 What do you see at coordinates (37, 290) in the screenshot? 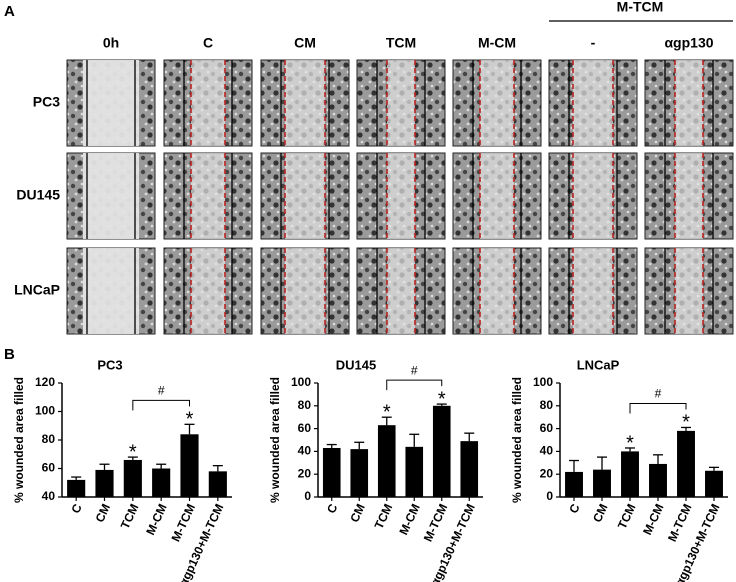
I see `row-label: LNCaP` at bounding box center [37, 290].